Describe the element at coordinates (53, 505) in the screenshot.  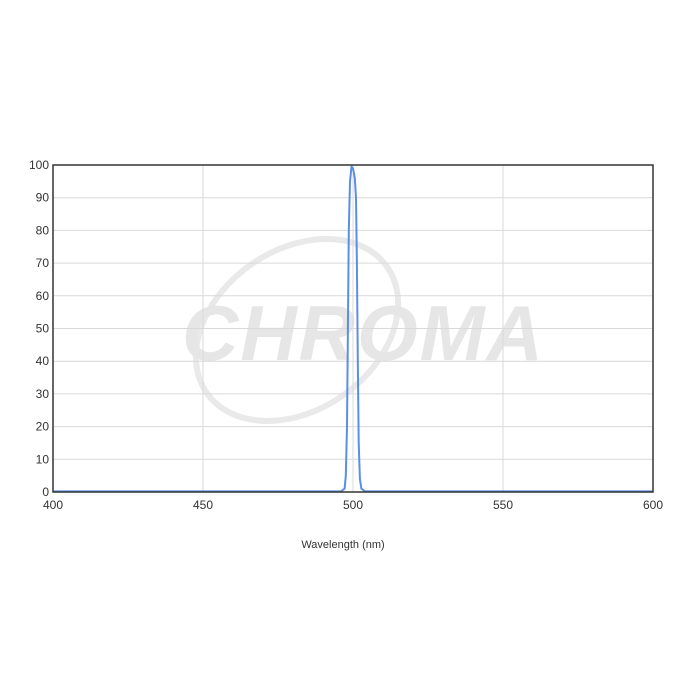
I see `x-tick-label: 400` at that location.